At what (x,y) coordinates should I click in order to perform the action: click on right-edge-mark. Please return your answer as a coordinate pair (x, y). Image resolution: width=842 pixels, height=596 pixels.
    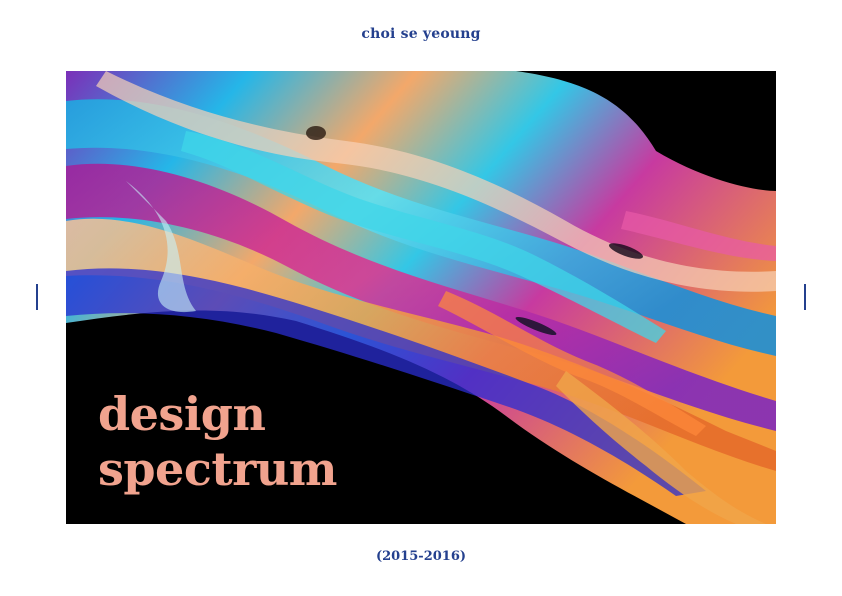
    Looking at the image, I should click on (805, 297).